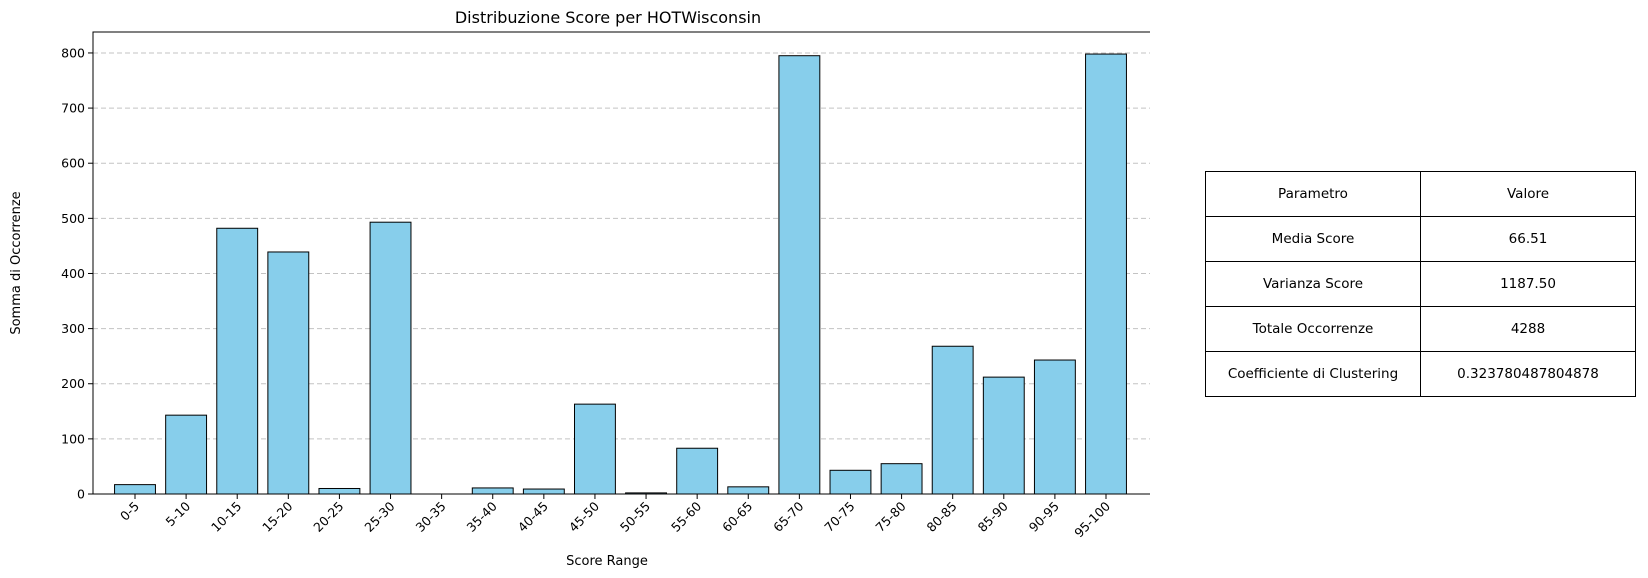 The height and width of the screenshot is (578, 1648). I want to click on x-tick-label: 25-30, so click(379, 516).